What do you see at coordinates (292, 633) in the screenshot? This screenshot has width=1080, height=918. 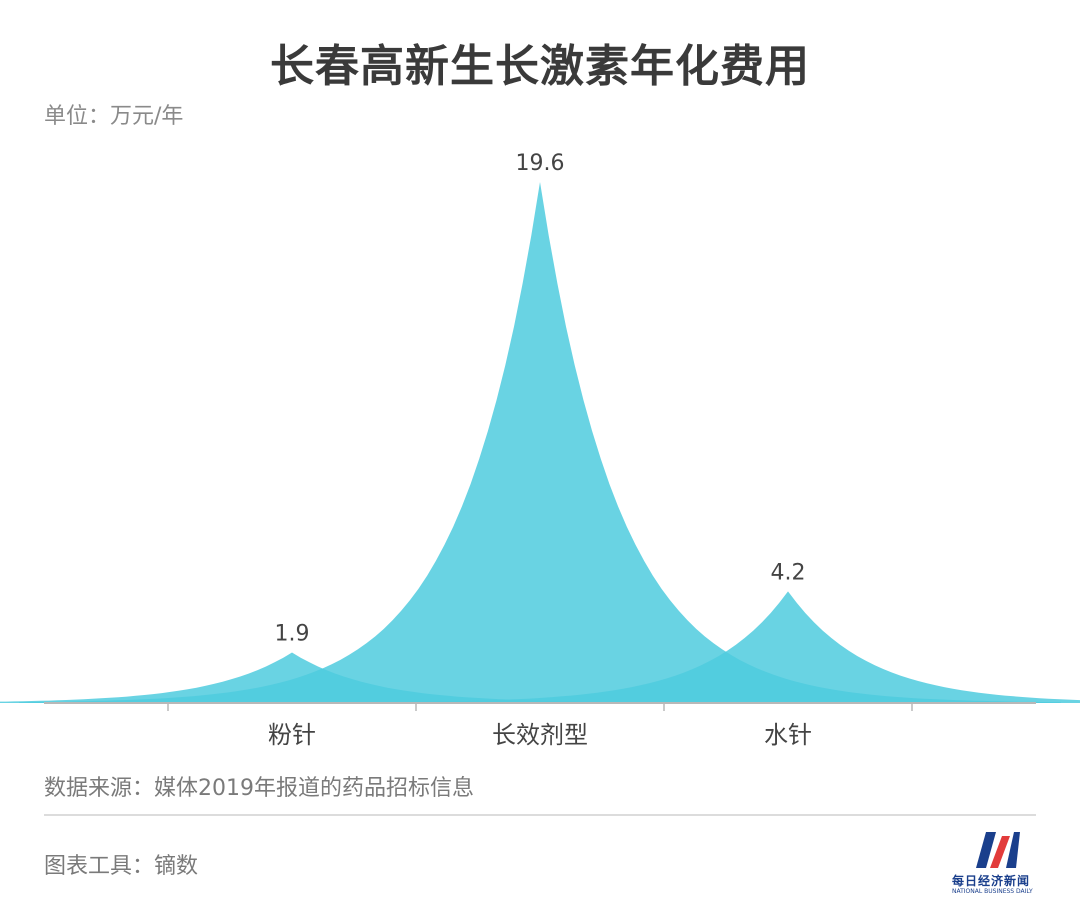 I see `data-label-1: 1.9` at bounding box center [292, 633].